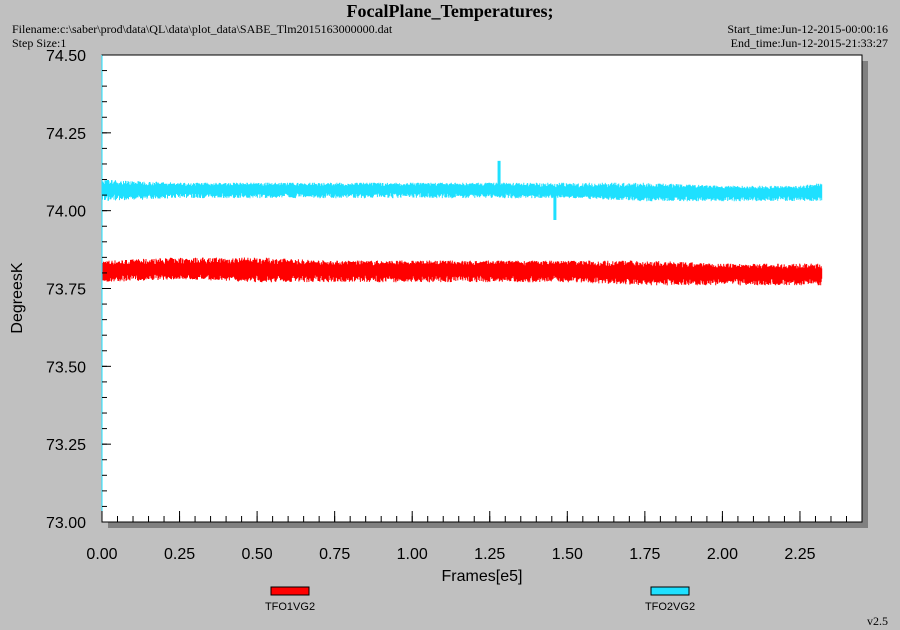 This screenshot has width=900, height=630. What do you see at coordinates (480, 599) in the screenshot?
I see `legend: TFO1VG2 TFO2VG2` at bounding box center [480, 599].